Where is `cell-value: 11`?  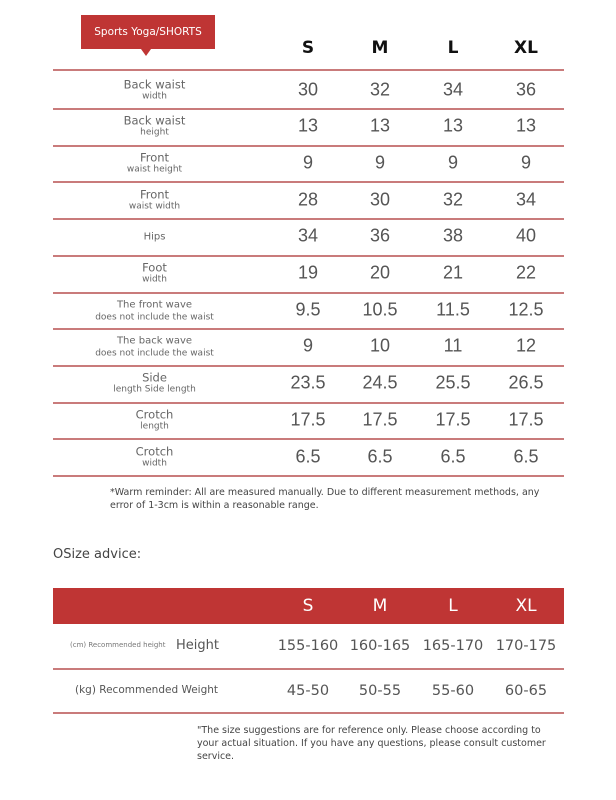 cell-value: 11 is located at coordinates (453, 345).